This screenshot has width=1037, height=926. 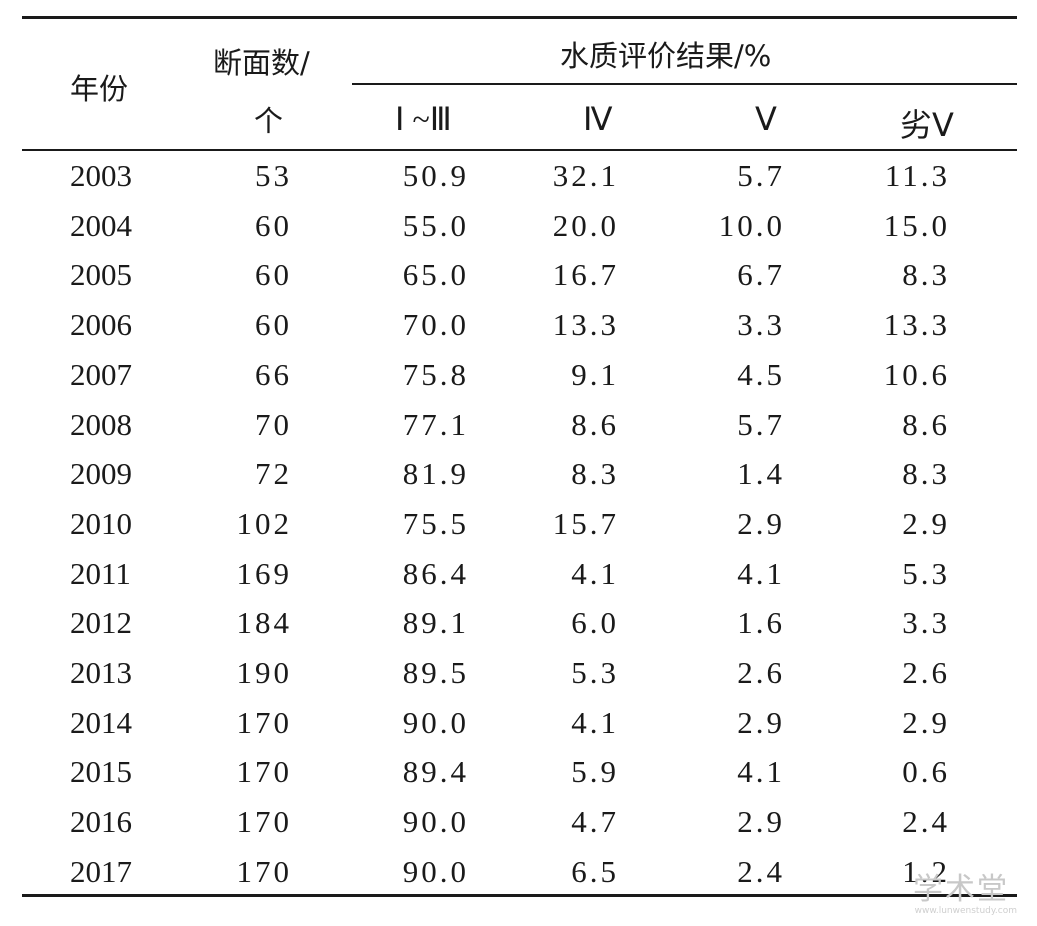 What do you see at coordinates (684, 84) in the screenshot?
I see `group-underline` at bounding box center [684, 84].